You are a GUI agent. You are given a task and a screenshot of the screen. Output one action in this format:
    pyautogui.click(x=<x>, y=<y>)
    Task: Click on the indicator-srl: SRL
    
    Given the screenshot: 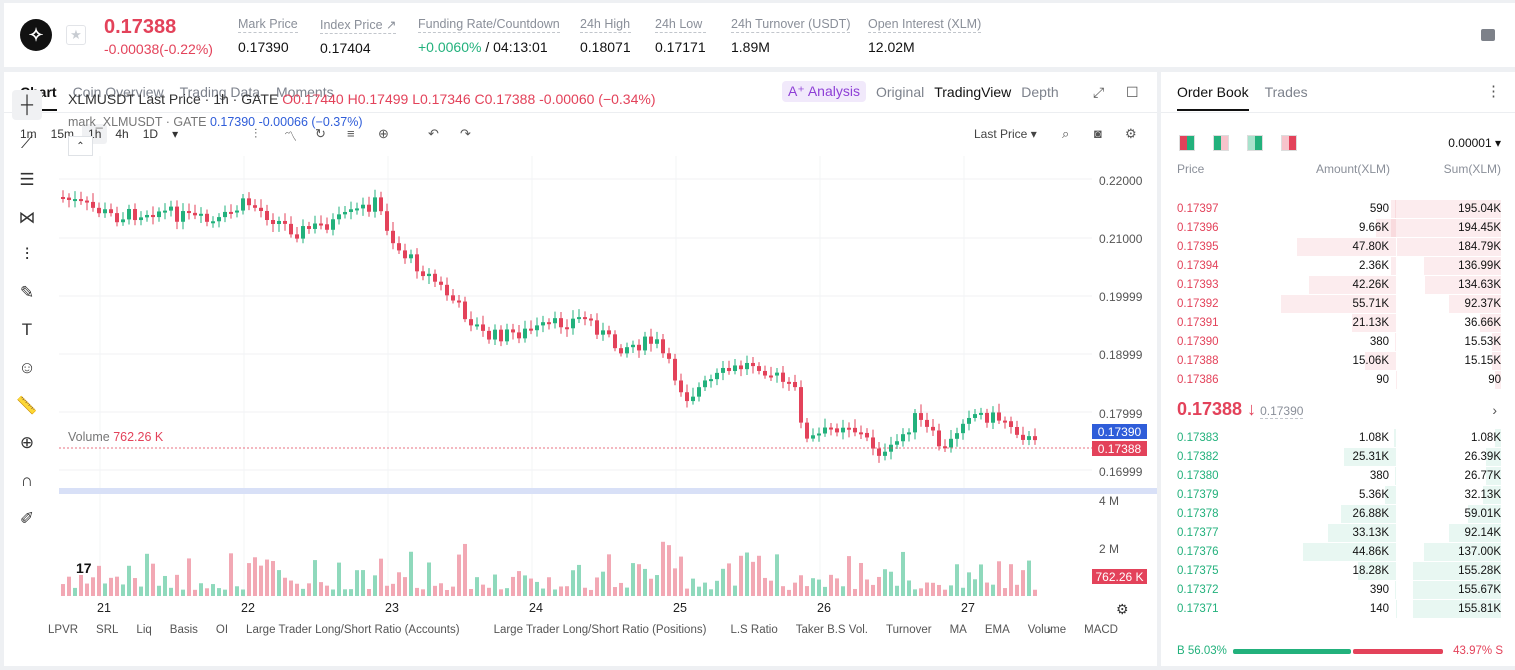 What is the action you would take?
    pyautogui.click(x=107, y=630)
    